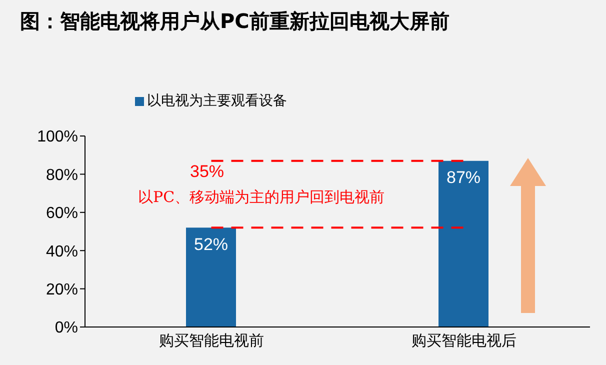  Describe the element at coordinates (235, 21) in the screenshot. I see `chart-title: 图：智能电视将用户从PC前重新拉回电视大屏前` at that location.